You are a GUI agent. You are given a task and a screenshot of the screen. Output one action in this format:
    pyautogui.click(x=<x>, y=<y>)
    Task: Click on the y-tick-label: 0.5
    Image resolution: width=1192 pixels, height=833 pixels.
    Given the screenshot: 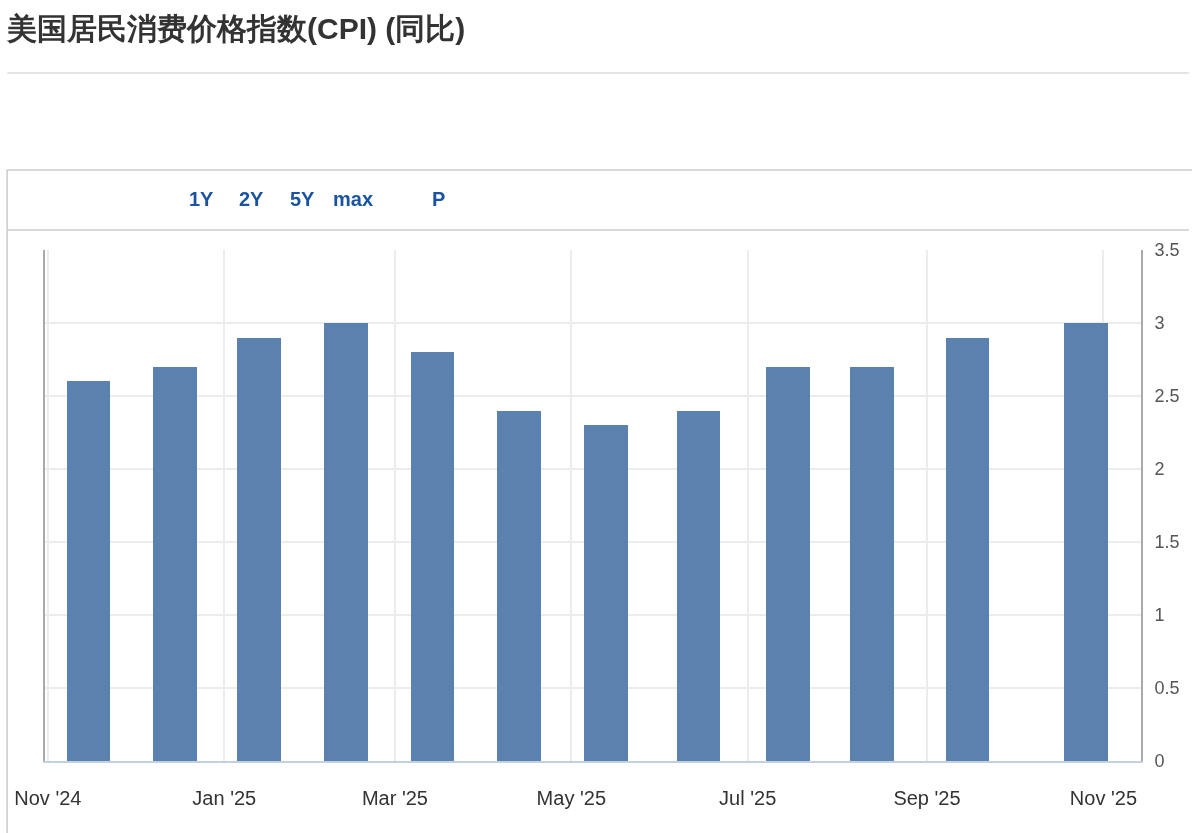 What is the action you would take?
    pyautogui.click(x=1167, y=688)
    